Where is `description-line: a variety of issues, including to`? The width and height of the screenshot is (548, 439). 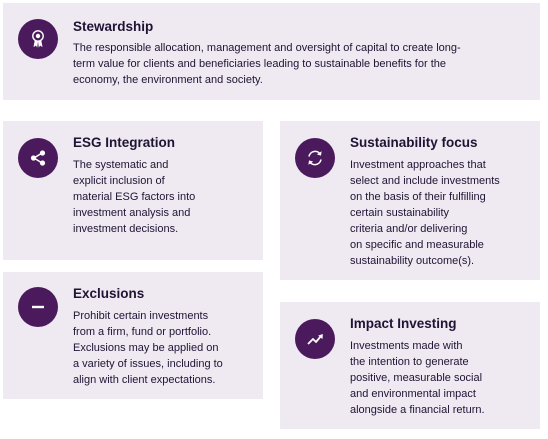
description-line: a variety of issues, including to is located at coordinates (148, 364).